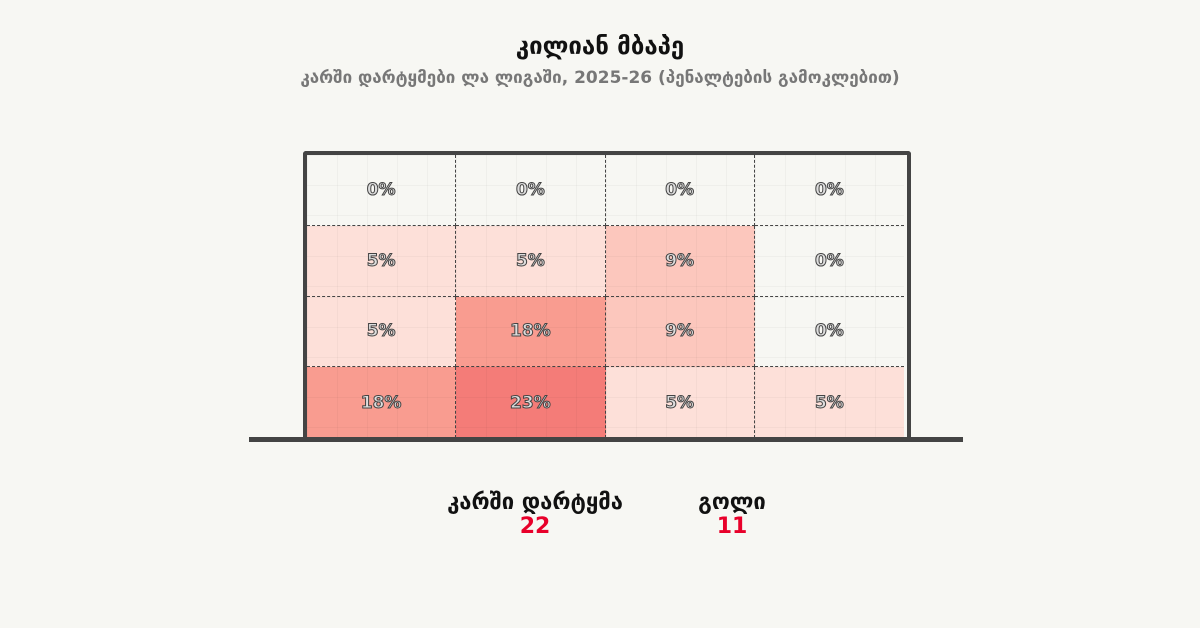 This screenshot has width=1200, height=628. I want to click on stat-value: 11, so click(732, 526).